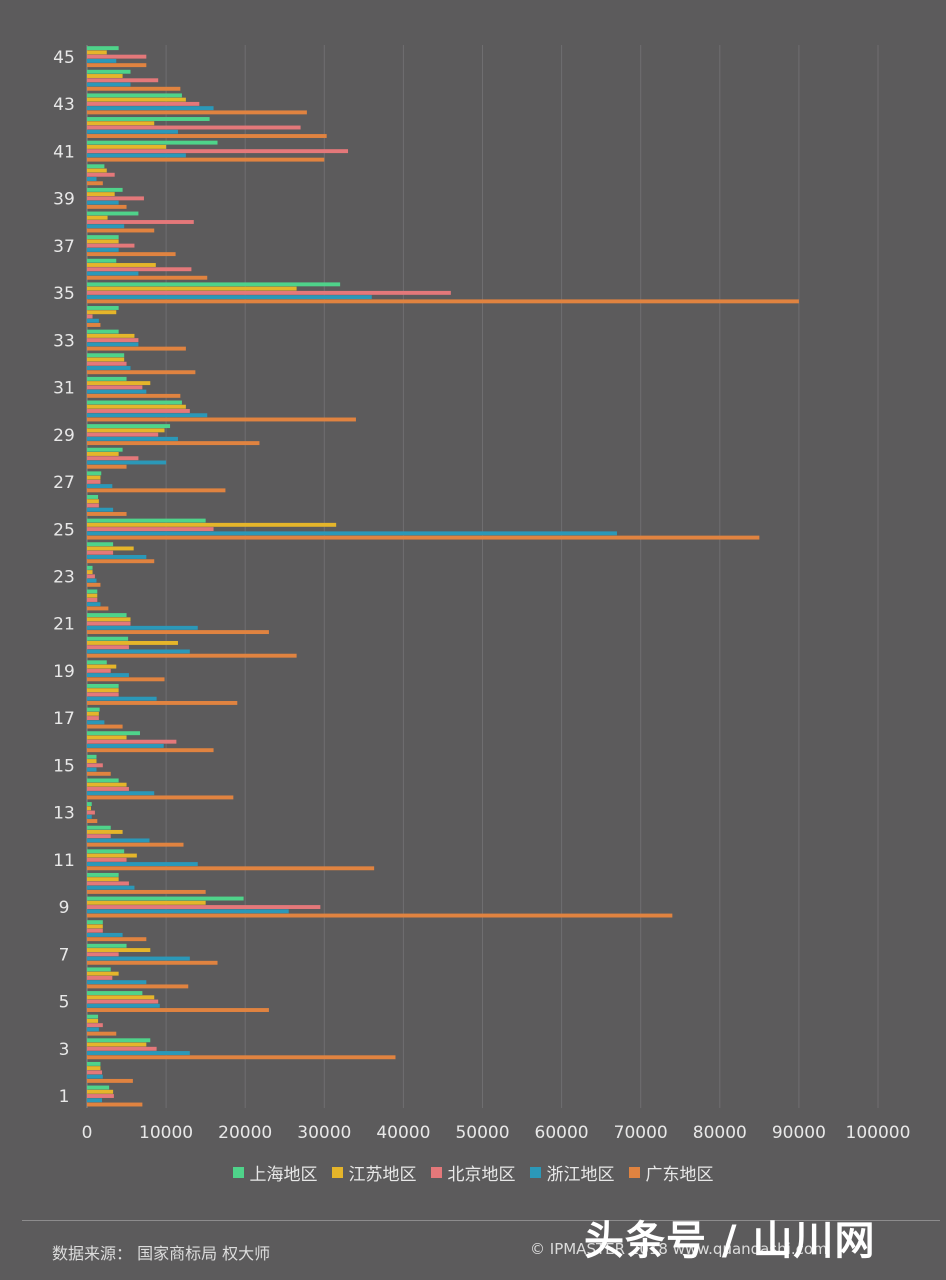  What do you see at coordinates (374, 1172) in the screenshot?
I see `legend-item-jiangsu: 江苏地区` at bounding box center [374, 1172].